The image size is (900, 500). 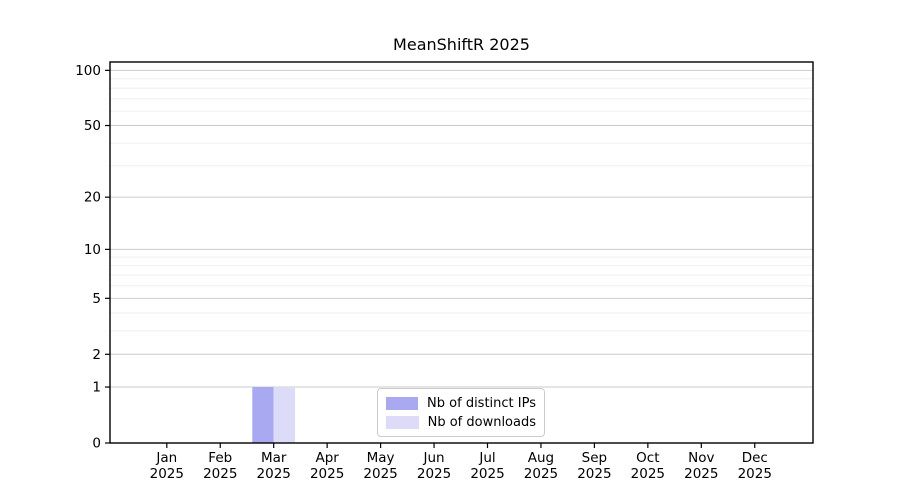 What do you see at coordinates (92, 198) in the screenshot?
I see `y-tick-label: 20` at bounding box center [92, 198].